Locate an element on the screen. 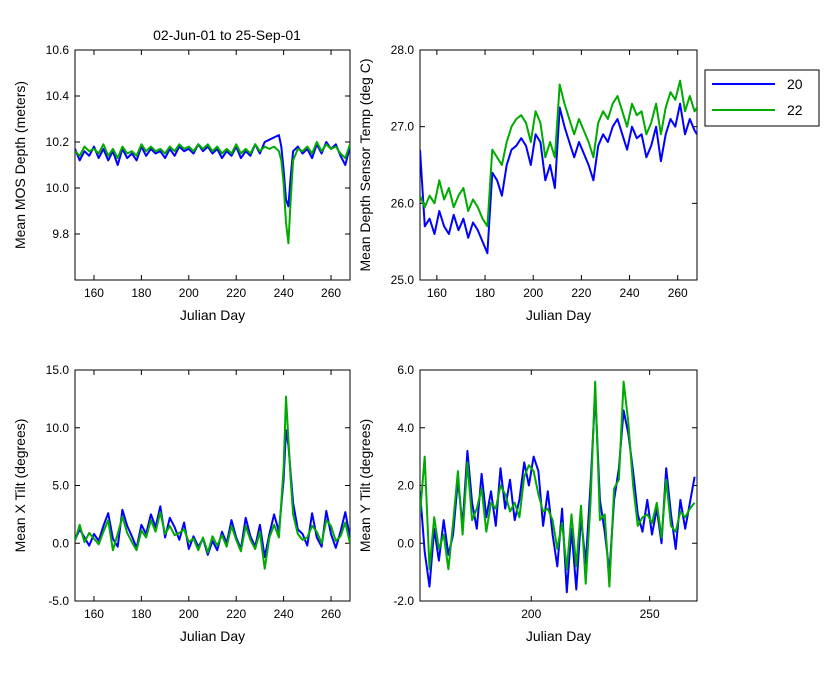 Image resolution: width=825 pixels, height=675 pixels. legend-box is located at coordinates (762, 98).